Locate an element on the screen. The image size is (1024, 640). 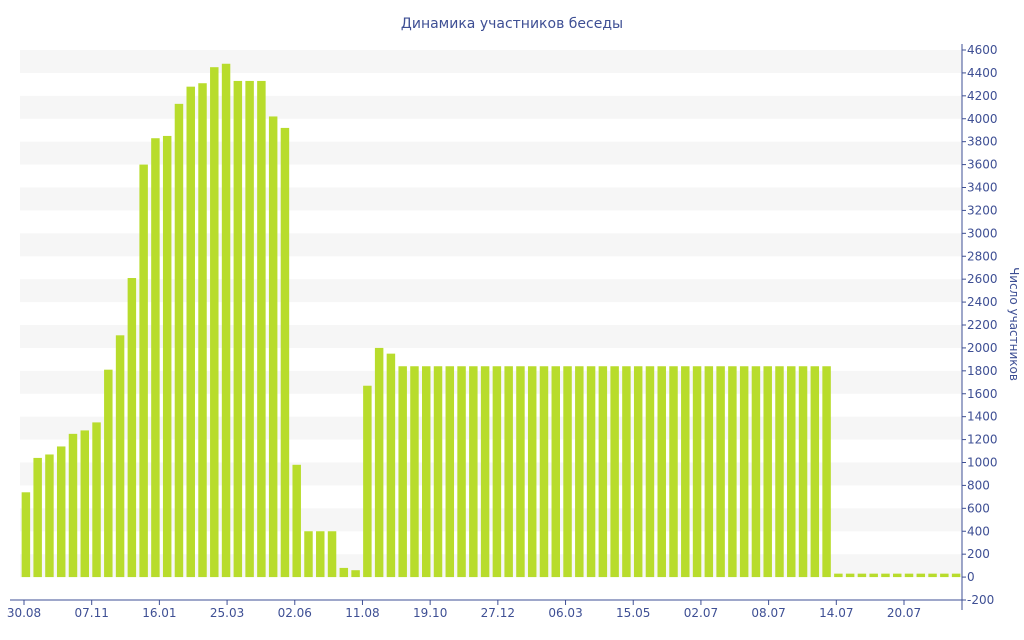
y-tick-label: 3800 is located at coordinates (982, 142).